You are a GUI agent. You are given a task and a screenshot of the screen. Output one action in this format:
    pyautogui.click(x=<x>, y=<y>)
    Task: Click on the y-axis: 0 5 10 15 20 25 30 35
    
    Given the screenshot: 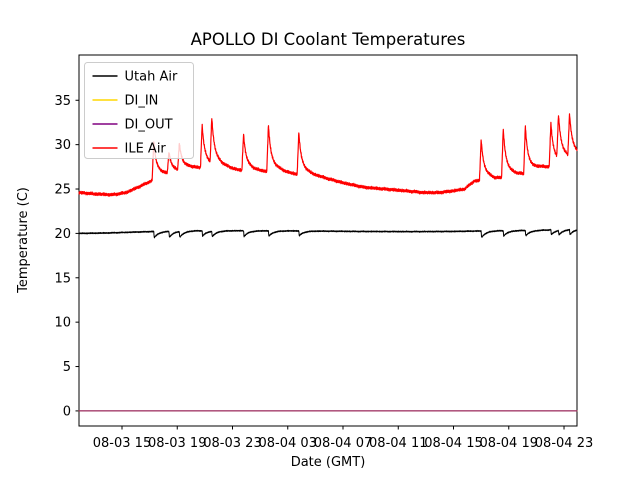 What is the action you would take?
    pyautogui.click(x=66, y=256)
    